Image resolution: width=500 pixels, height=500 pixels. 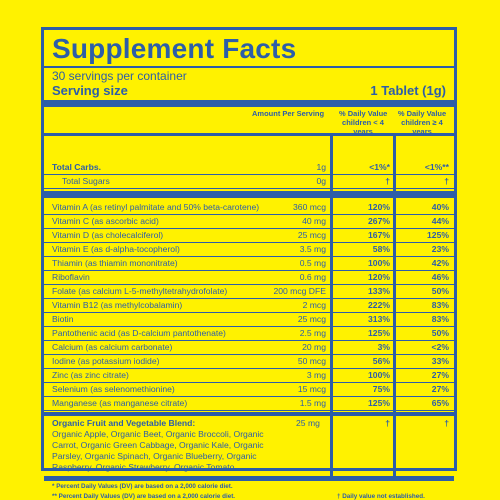 What do you see at coordinates (77, 167) in the screenshot?
I see `nutrient-name: Total Carbs.` at bounding box center [77, 167].